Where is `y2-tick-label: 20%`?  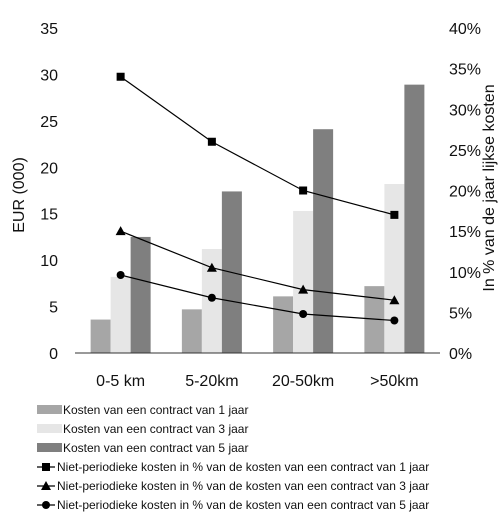 y2-tick-label: 20% is located at coordinates (465, 192).